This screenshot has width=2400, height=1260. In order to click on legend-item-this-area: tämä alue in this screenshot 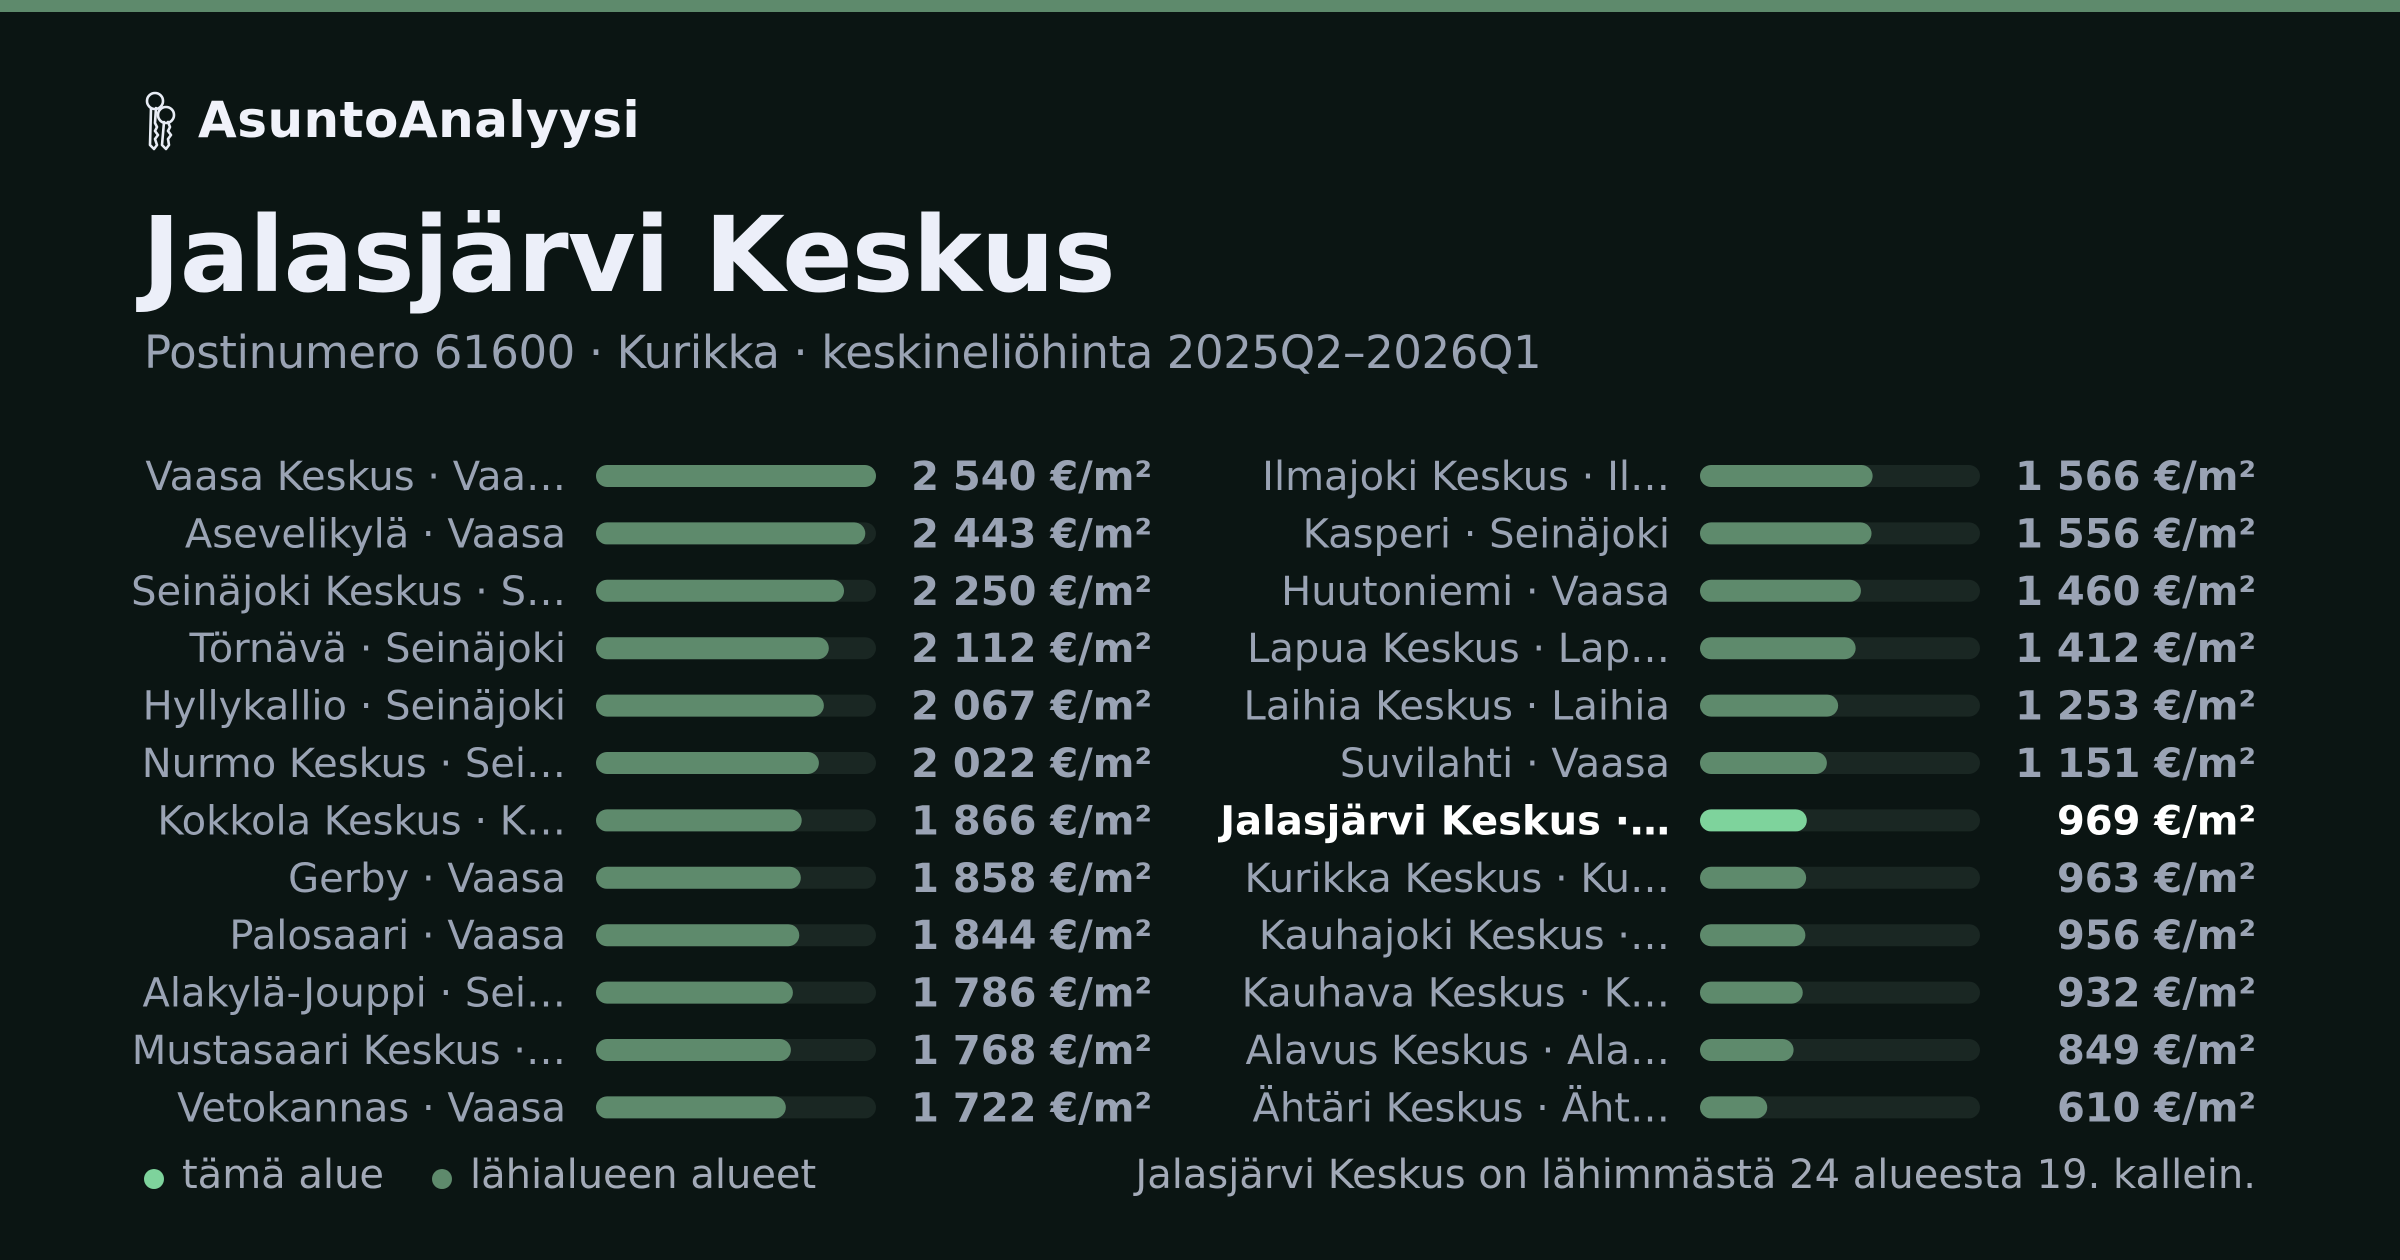, I will do `click(264, 1175)`.